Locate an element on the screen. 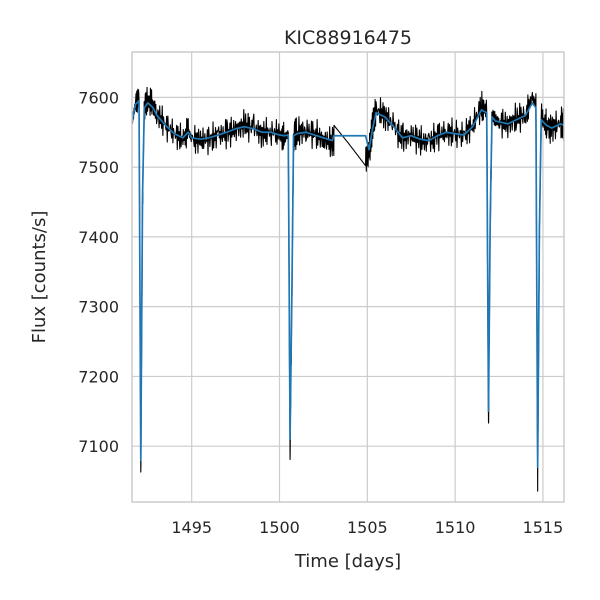 The width and height of the screenshot is (600, 600). chart-title: KIC88916475 is located at coordinates (348, 38).